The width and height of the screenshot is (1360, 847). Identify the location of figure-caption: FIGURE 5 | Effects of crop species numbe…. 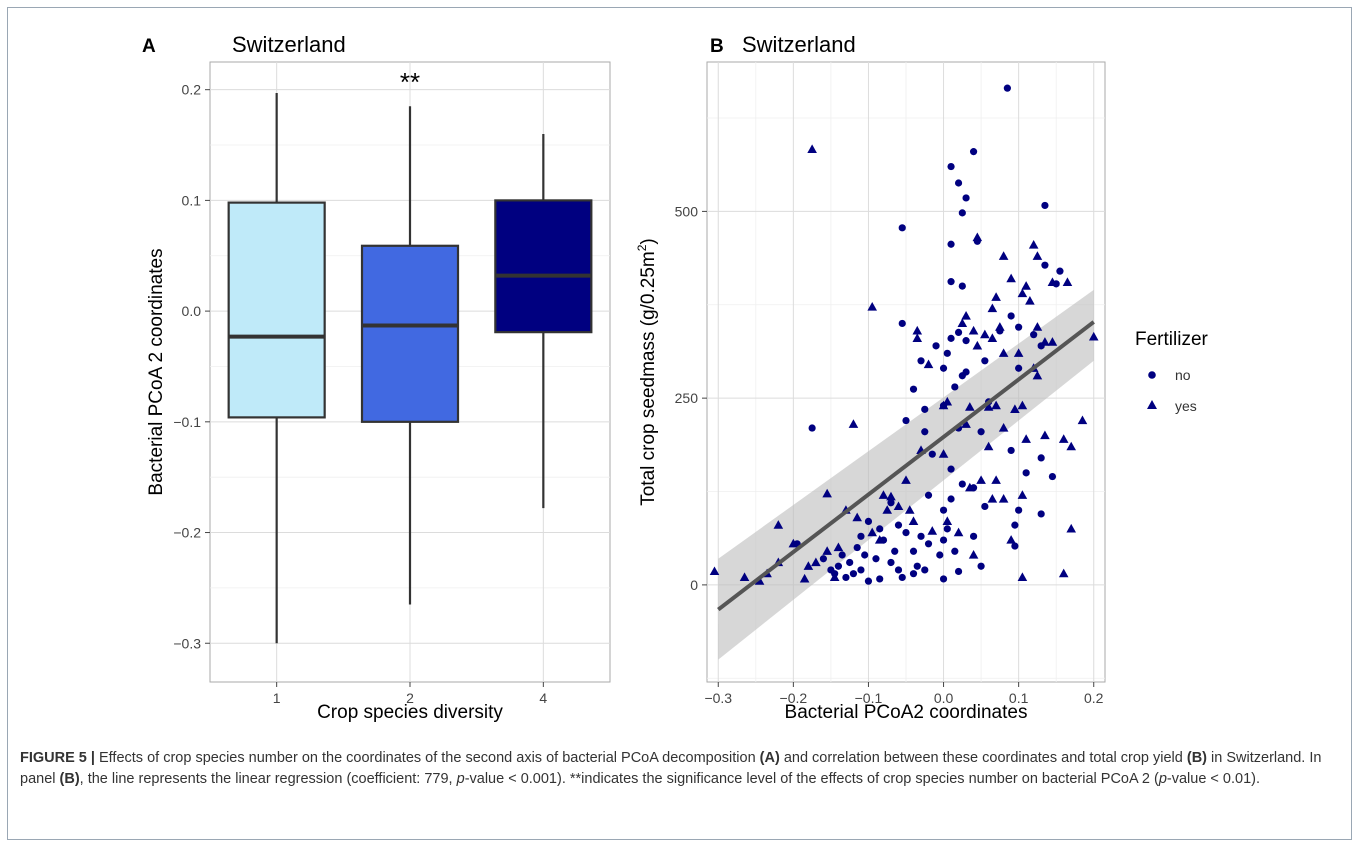
(680, 769).